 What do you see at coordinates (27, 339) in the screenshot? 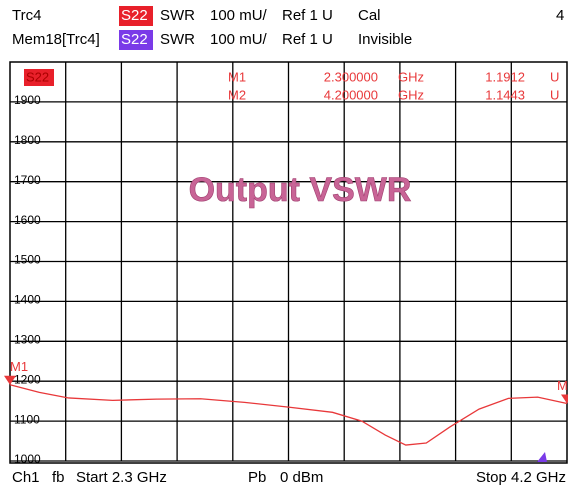
I see `y-tick-label: 1300` at bounding box center [27, 339].